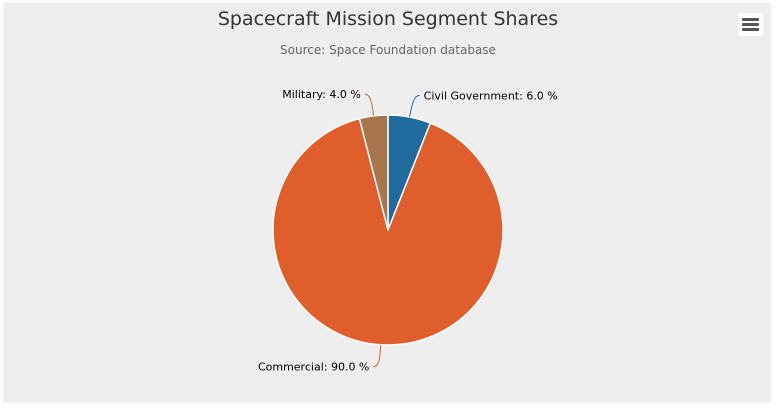  I want to click on data-label-commercial: Commercial: 90.0 %, so click(313, 367).